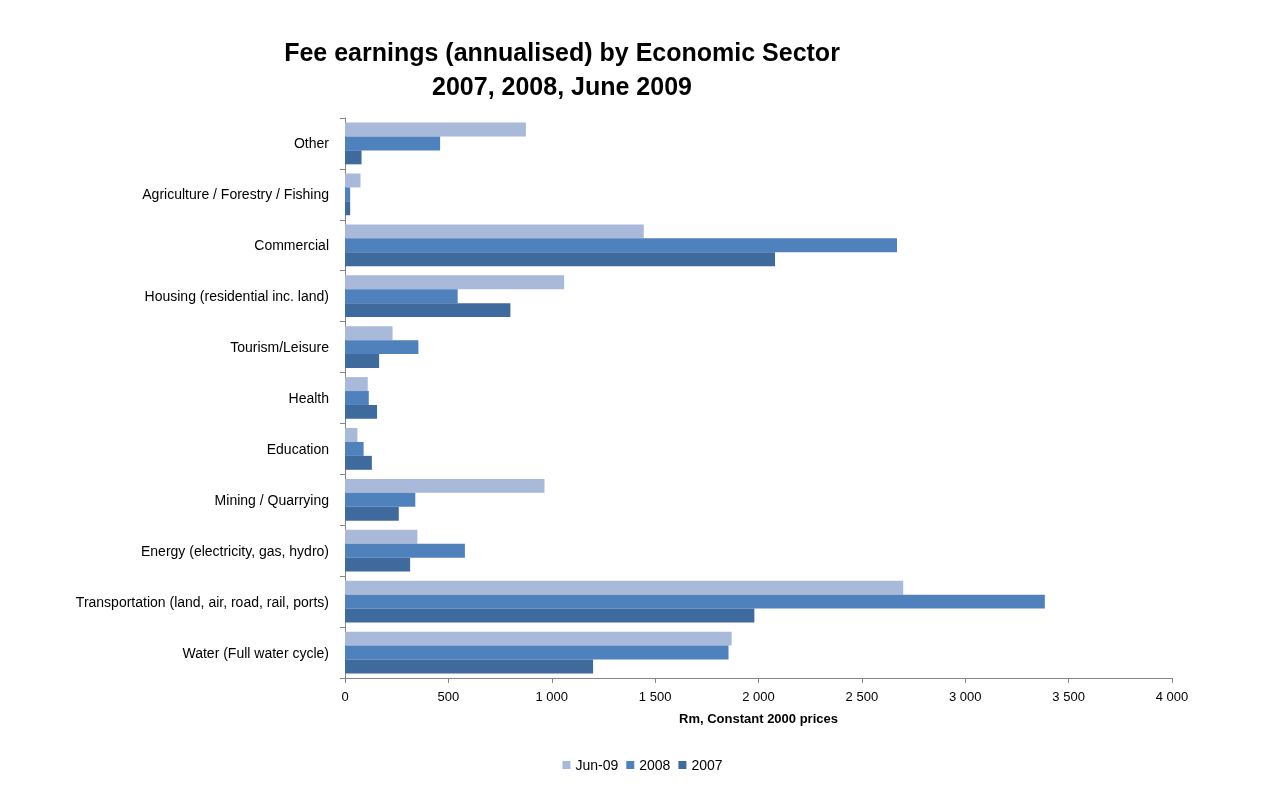 The width and height of the screenshot is (1285, 787). Describe the element at coordinates (271, 499) in the screenshot. I see `y-tick-label: Mining / Quarrying` at that location.